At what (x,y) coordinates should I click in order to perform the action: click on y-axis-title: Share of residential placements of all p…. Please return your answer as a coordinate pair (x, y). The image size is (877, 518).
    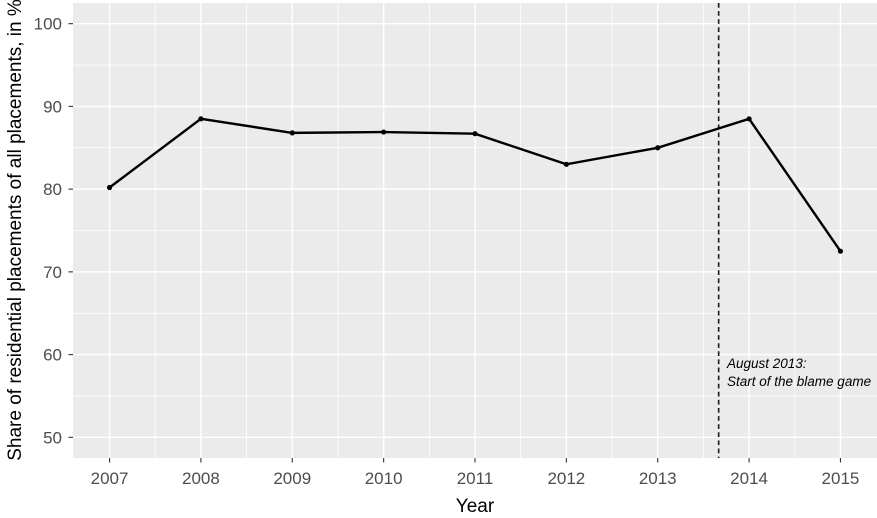
    Looking at the image, I should click on (15, 230).